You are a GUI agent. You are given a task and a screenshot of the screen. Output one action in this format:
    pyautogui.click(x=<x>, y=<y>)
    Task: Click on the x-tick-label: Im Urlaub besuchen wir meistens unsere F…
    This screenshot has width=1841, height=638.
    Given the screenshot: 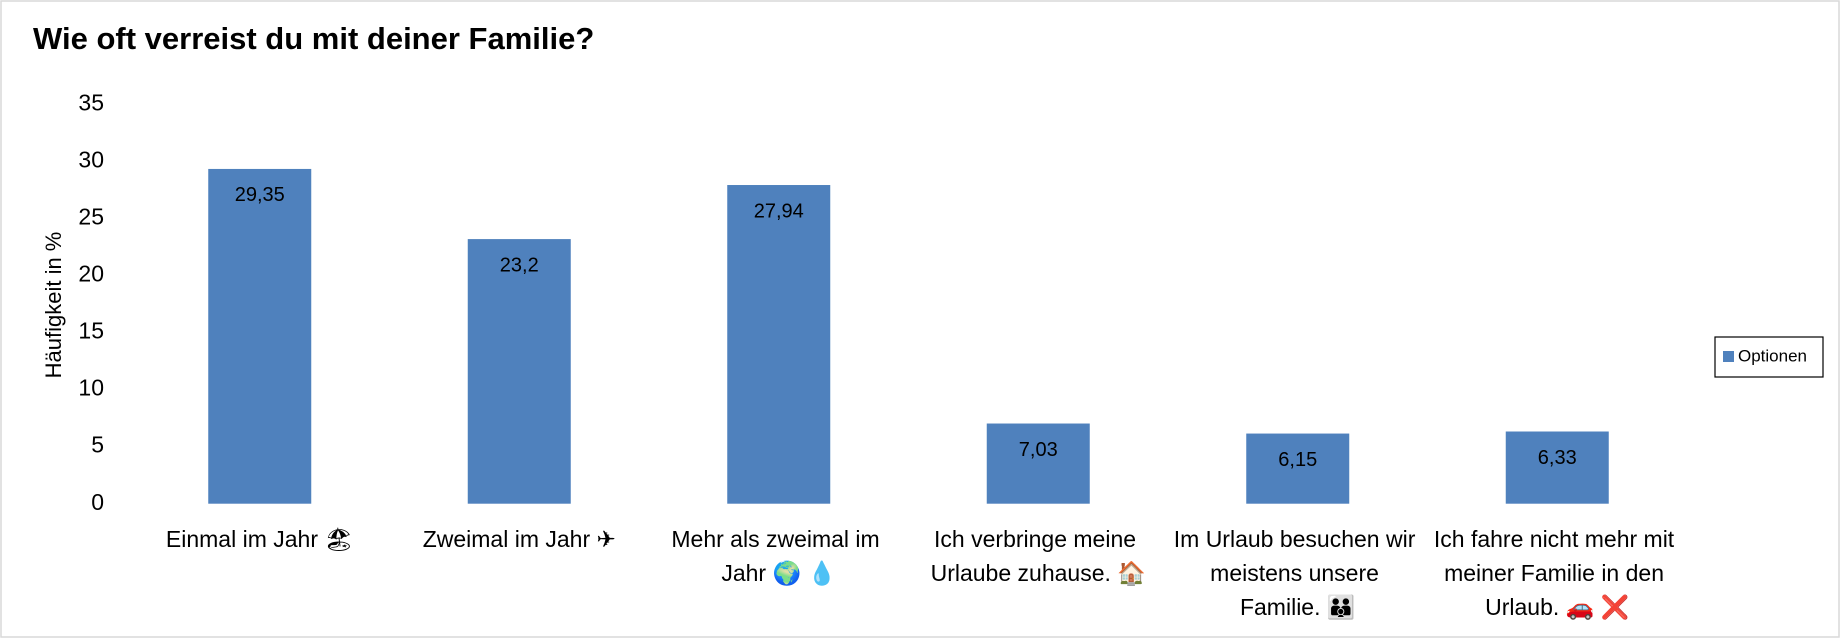 What is the action you would take?
    pyautogui.click(x=1298, y=573)
    